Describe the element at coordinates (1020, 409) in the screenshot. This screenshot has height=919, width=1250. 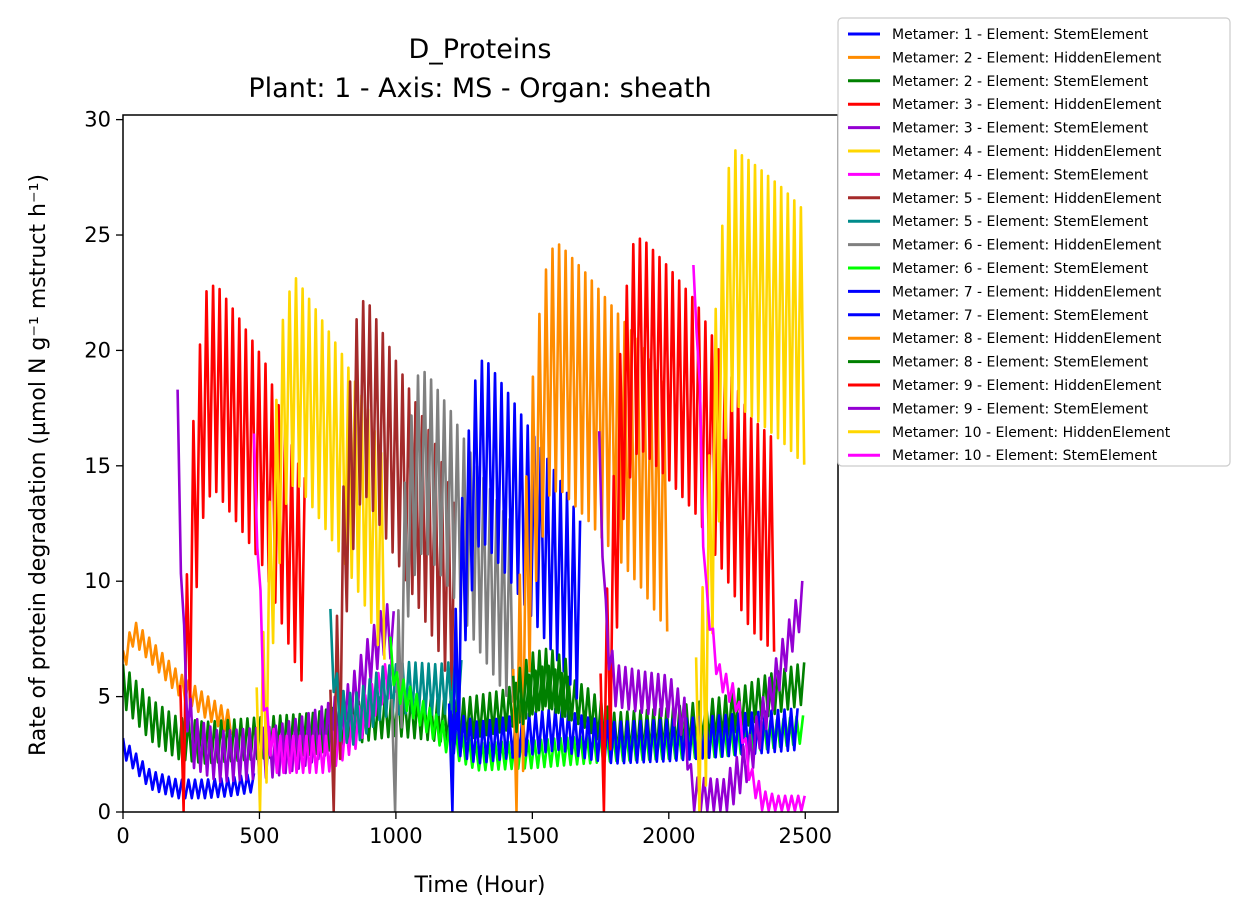
I see `legend-label: Metamer: 9 - Element: StemElement` at that location.